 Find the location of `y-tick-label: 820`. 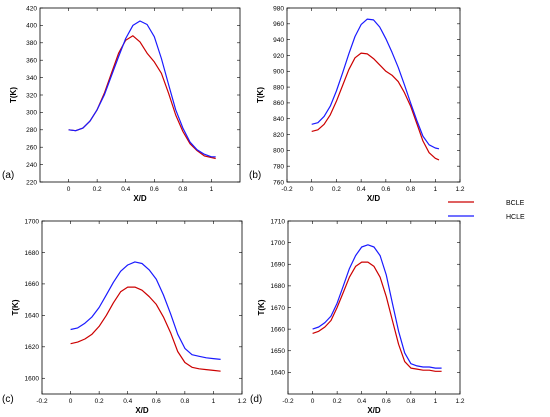

y-tick-label: 820 is located at coordinates (278, 135).